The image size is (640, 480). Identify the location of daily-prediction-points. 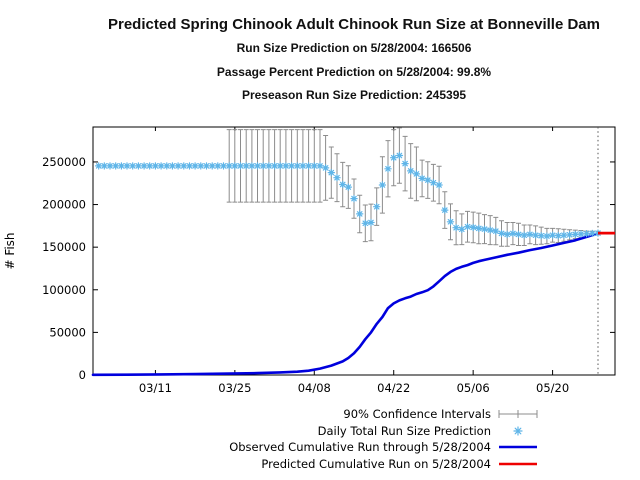
(348, 195).